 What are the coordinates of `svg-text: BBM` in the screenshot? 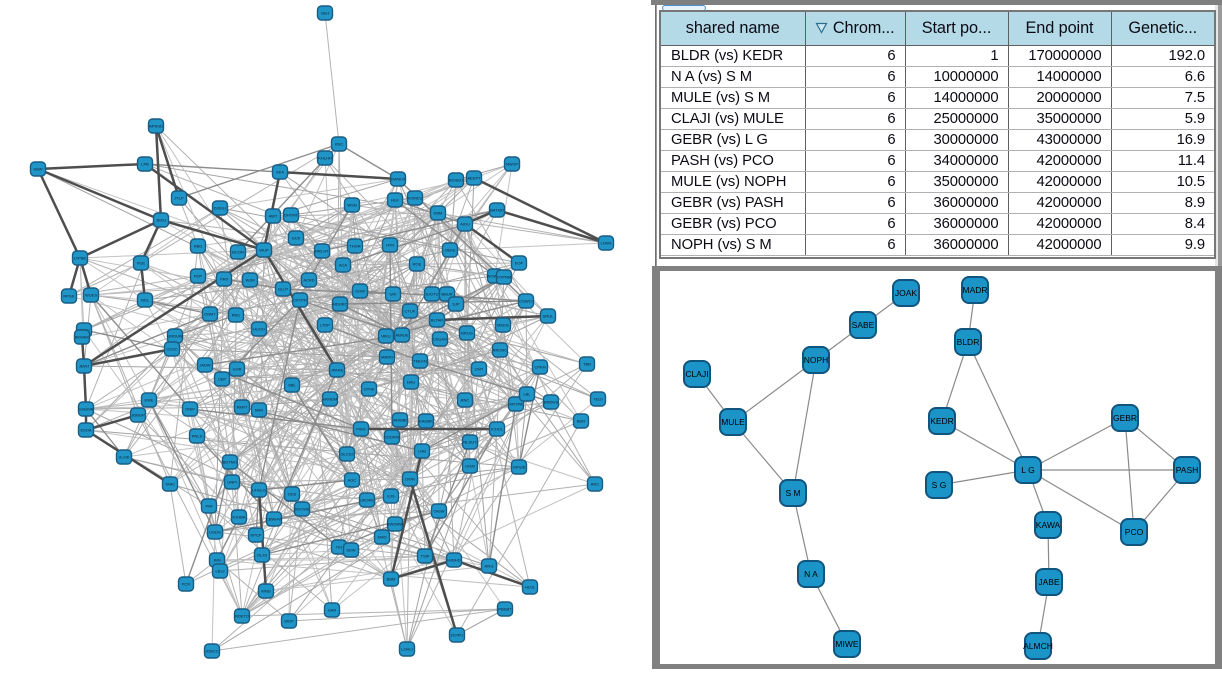 It's located at (391, 579).